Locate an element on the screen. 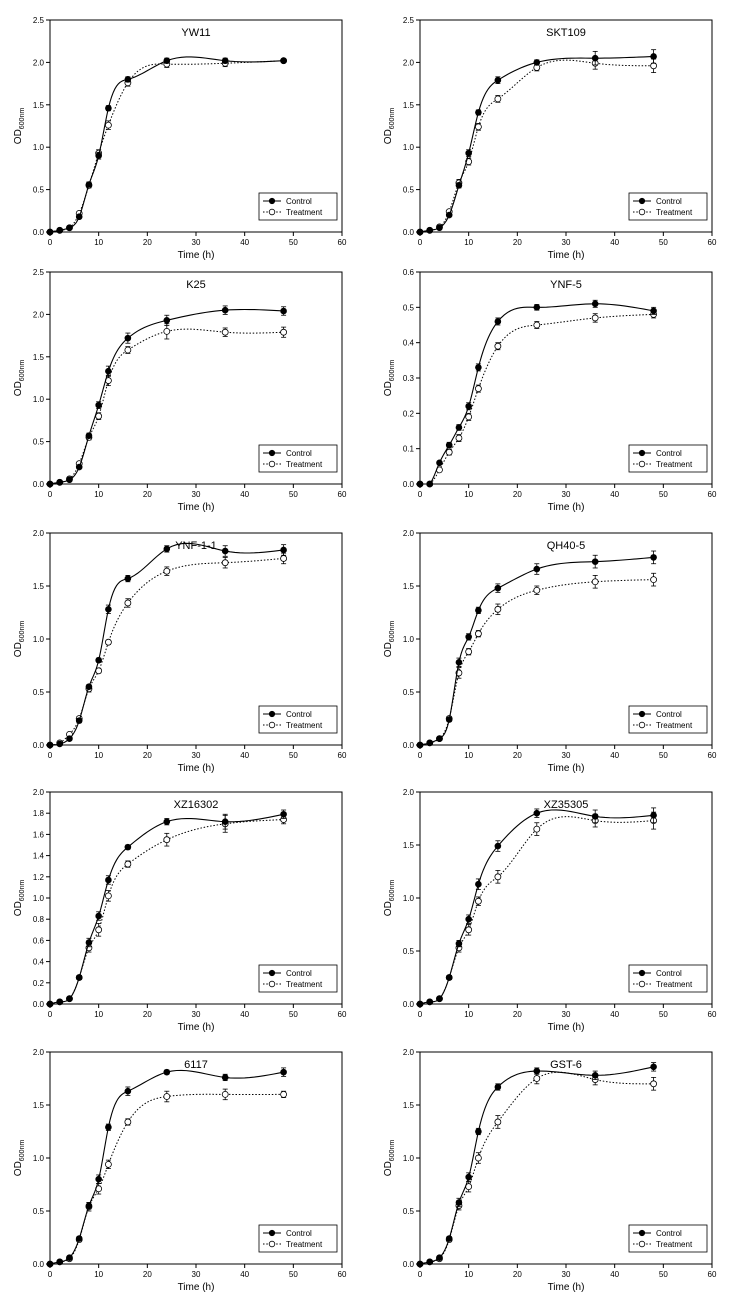  y-tick-label: 0.6 is located at coordinates (409, 272).